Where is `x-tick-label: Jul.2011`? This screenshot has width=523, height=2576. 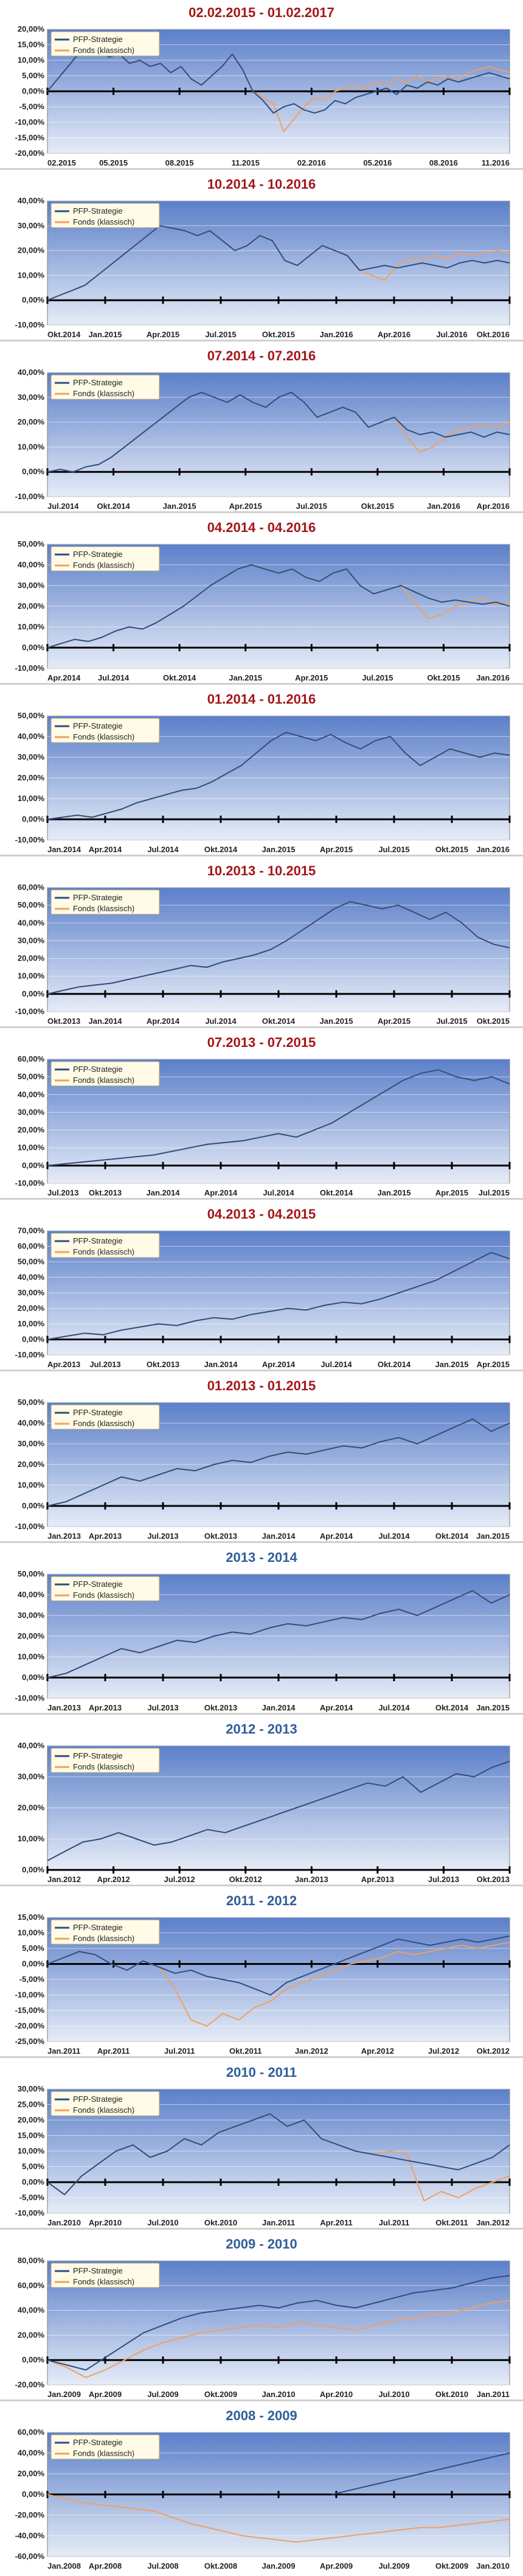 x-tick-label: Jul.2011 is located at coordinates (179, 2051).